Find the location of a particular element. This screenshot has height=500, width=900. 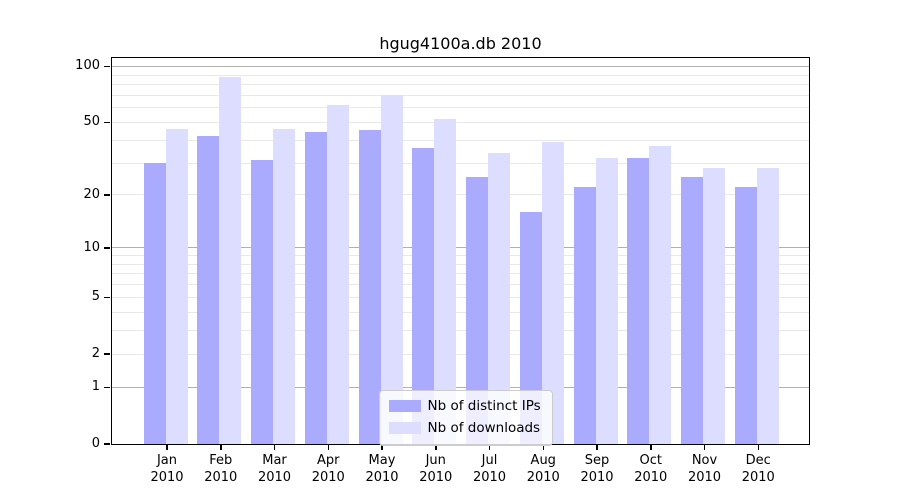

bar-distinct-ips-jan is located at coordinates (154, 303).